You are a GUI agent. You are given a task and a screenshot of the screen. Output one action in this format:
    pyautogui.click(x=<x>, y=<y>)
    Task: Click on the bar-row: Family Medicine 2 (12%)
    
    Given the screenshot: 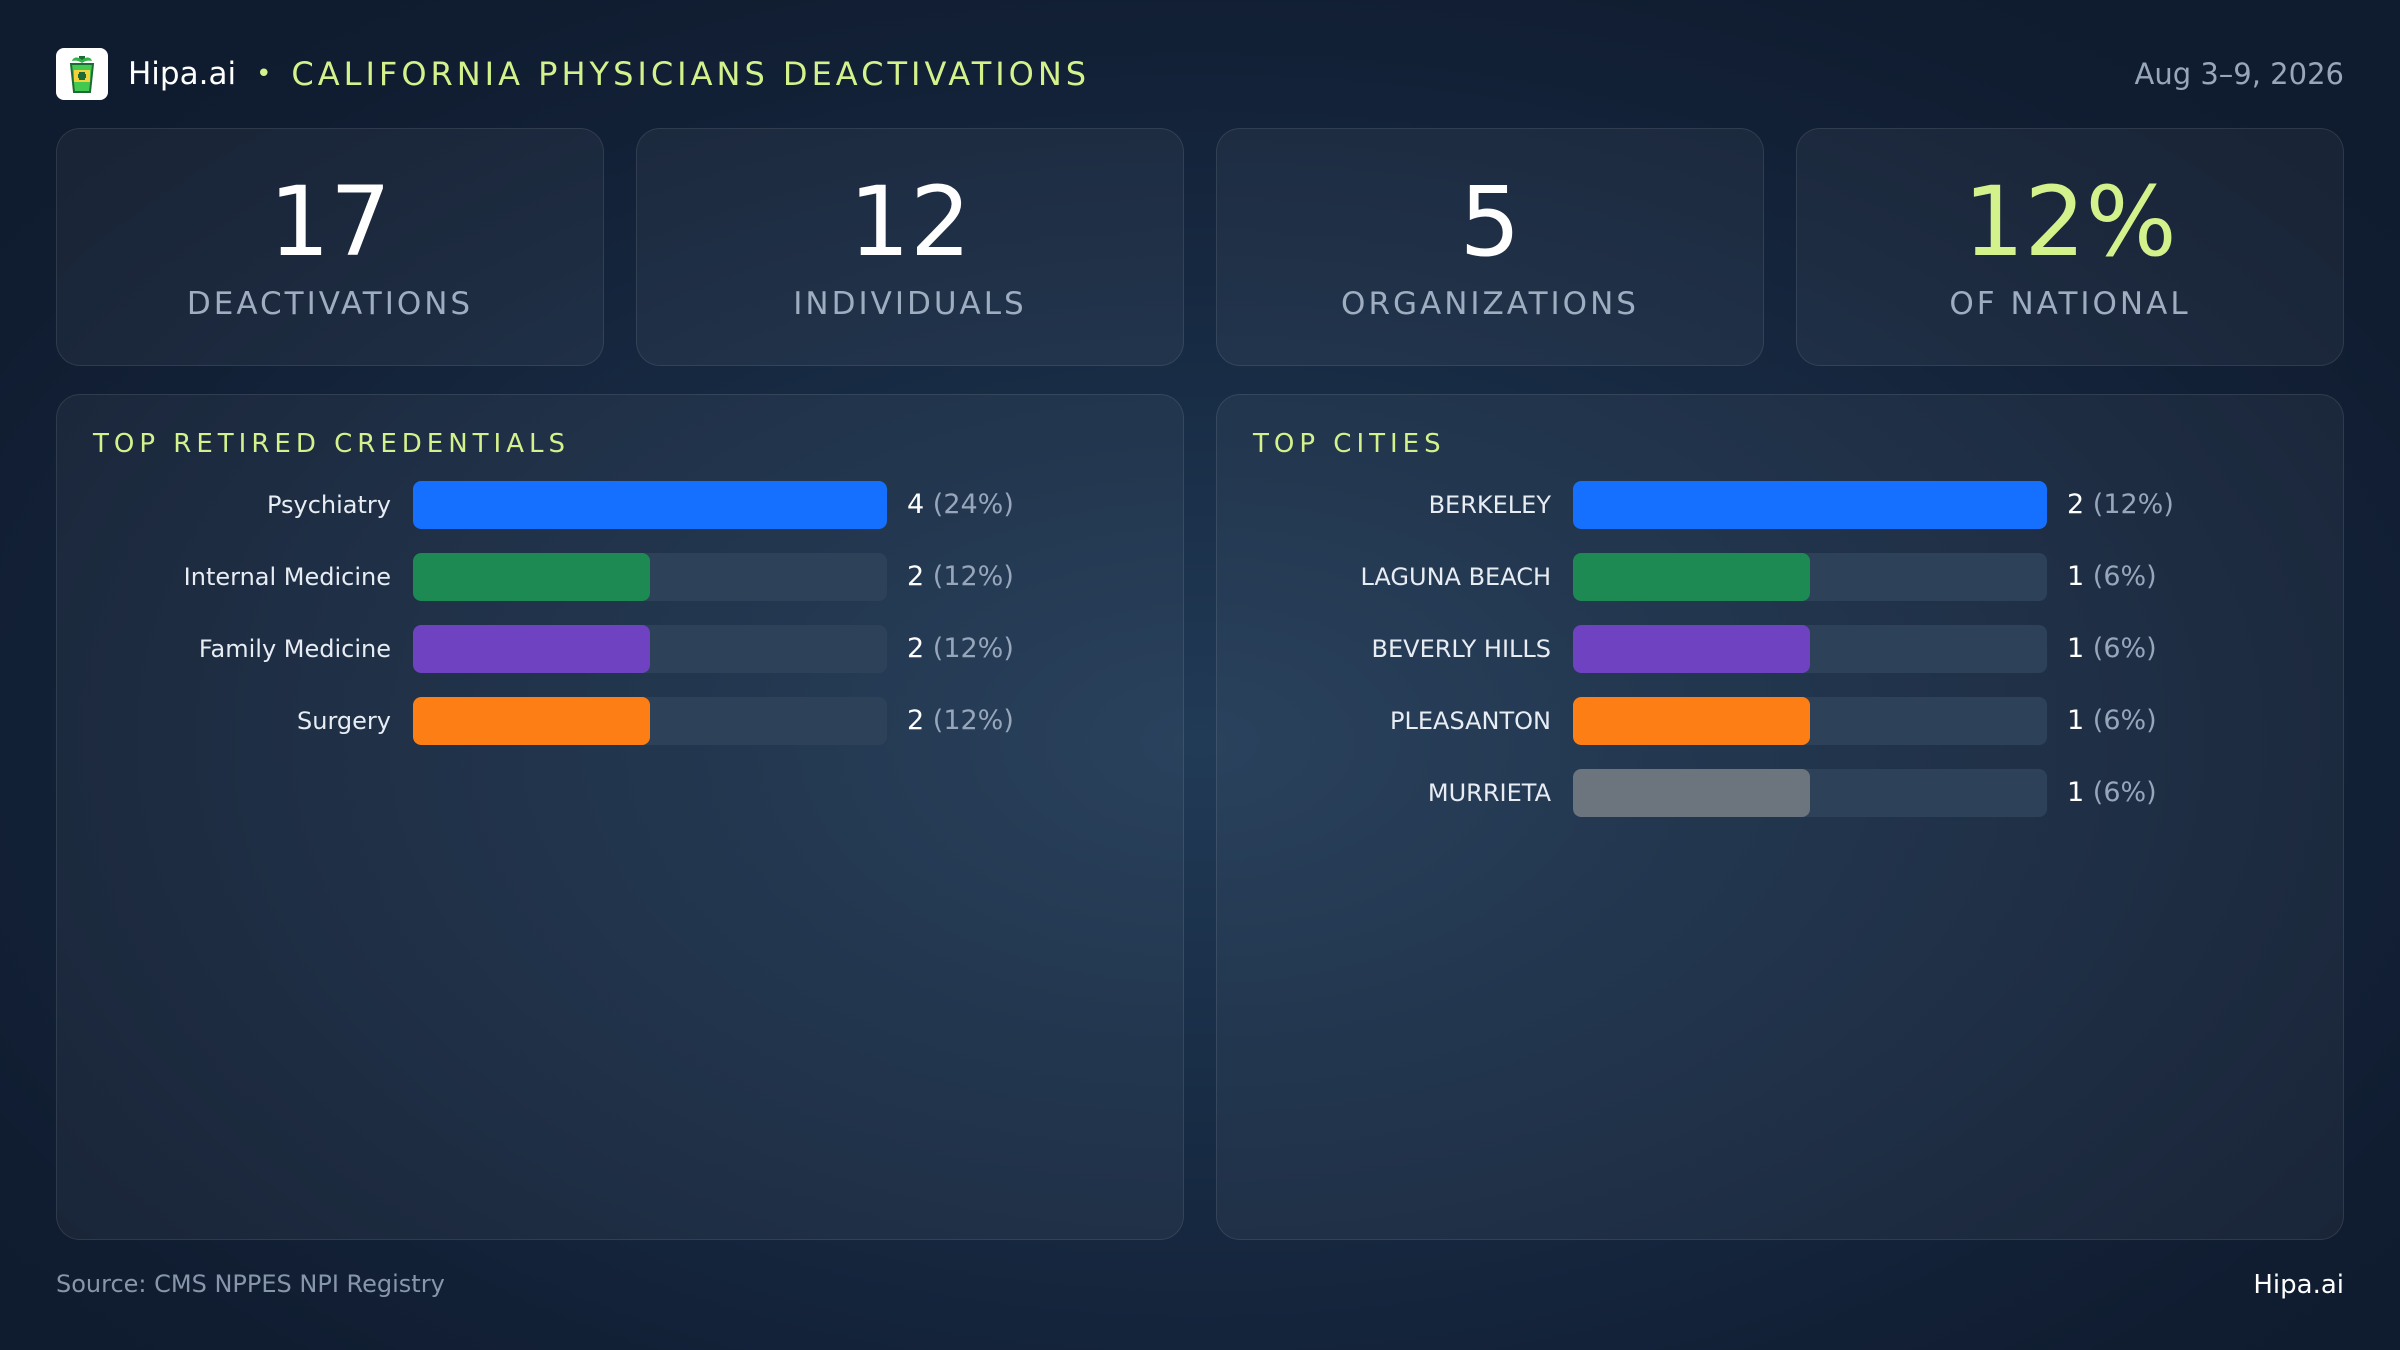 What is the action you would take?
    pyautogui.click(x=620, y=649)
    